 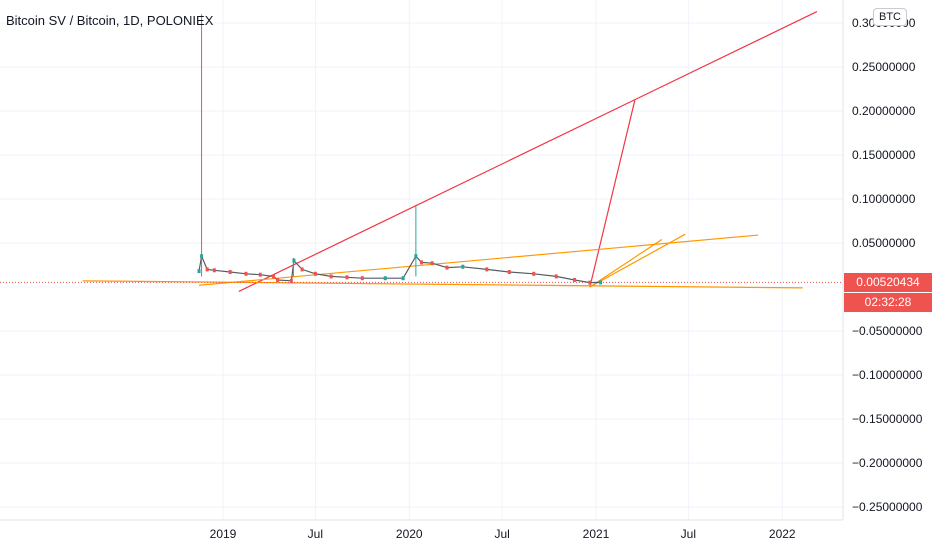 I want to click on time-axis: 2019 Jul 2020 Jul 2021 Jul 2022, so click(x=503, y=534).